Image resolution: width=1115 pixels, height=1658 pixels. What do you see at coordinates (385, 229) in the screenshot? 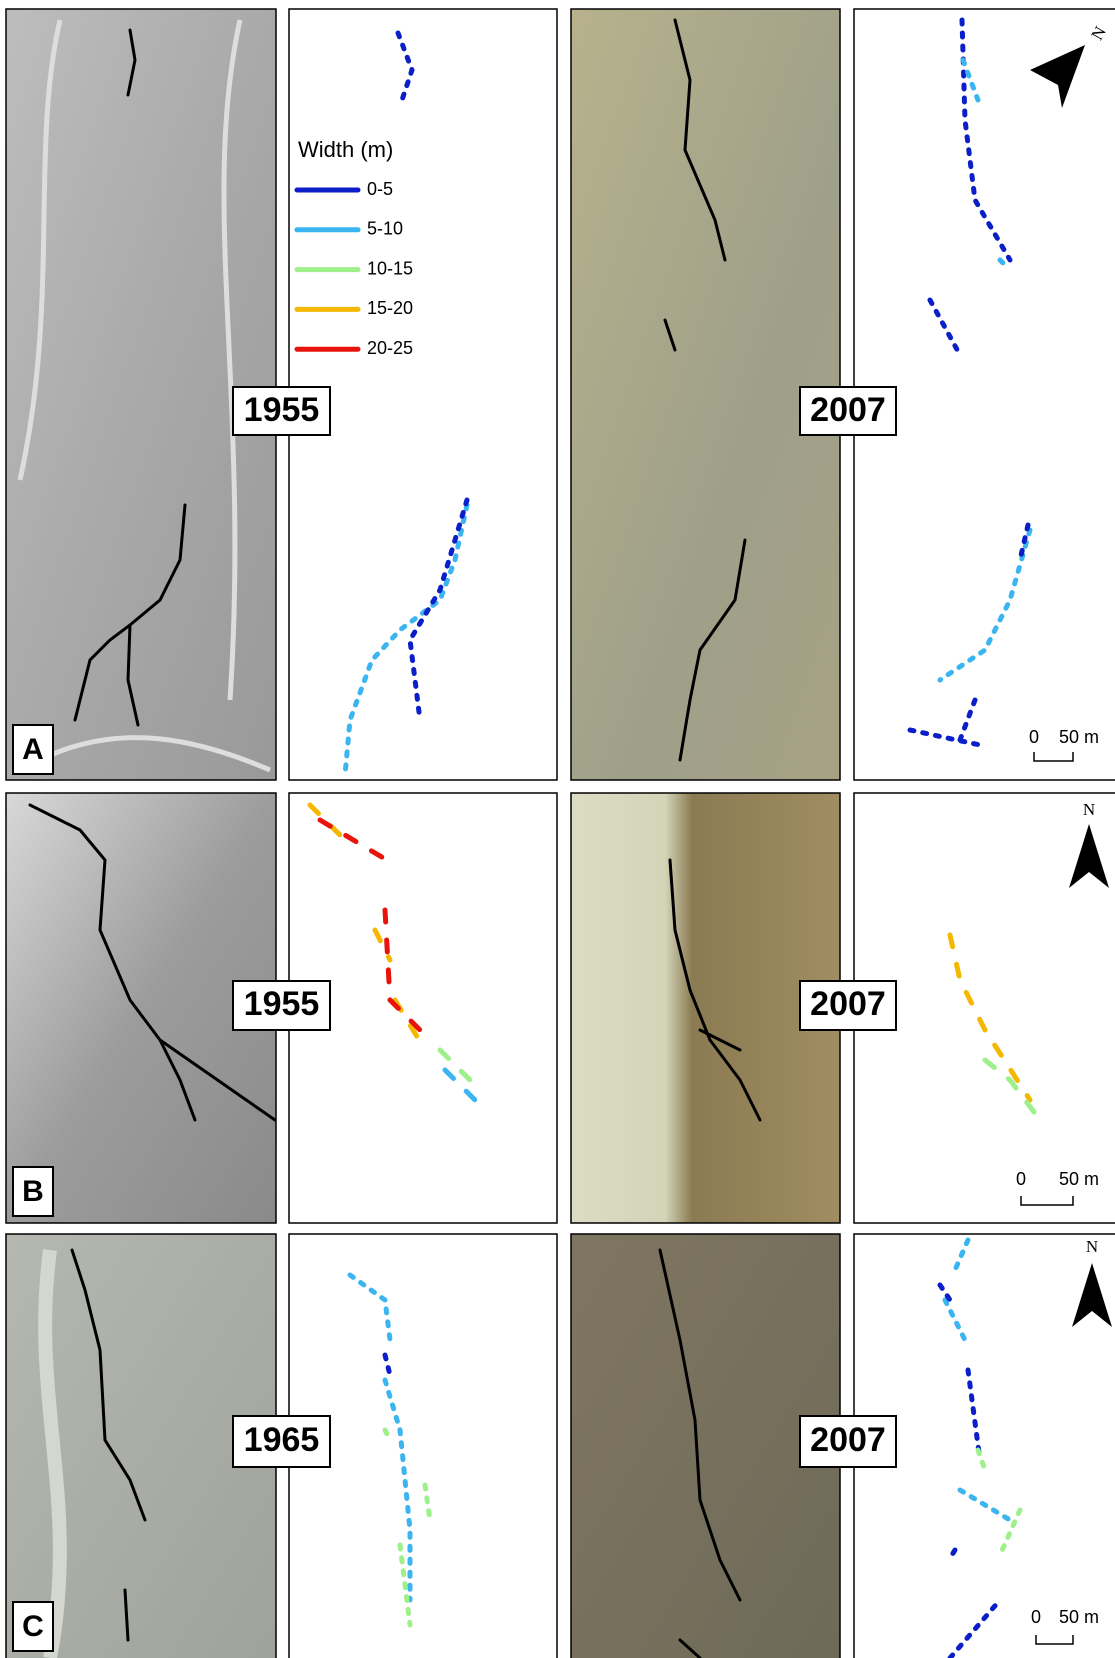
I see `legend-label: 5-10` at bounding box center [385, 229].